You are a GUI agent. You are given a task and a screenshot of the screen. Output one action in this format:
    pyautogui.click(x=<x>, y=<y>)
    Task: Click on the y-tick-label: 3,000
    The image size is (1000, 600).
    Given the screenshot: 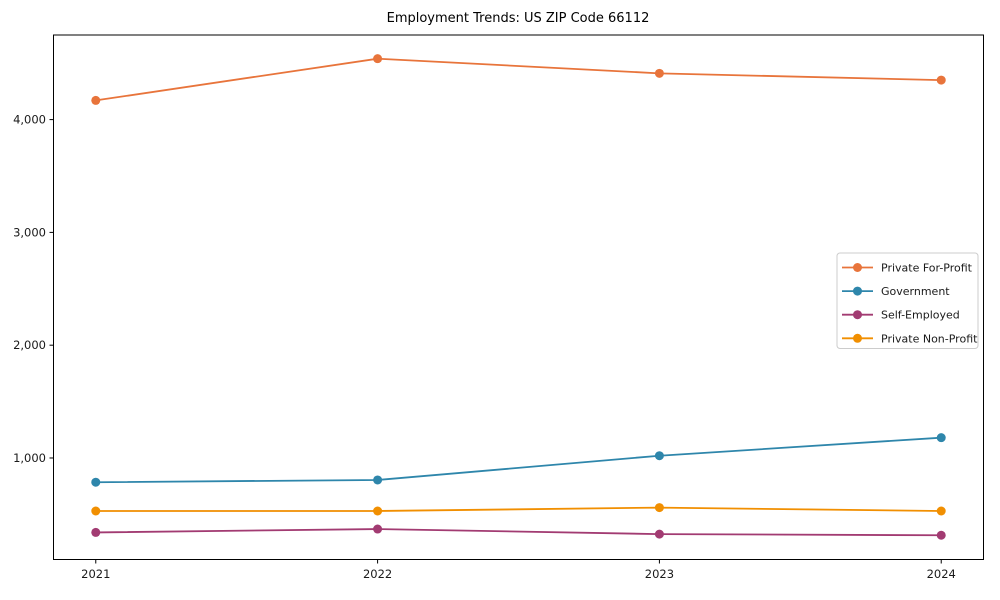 What is the action you would take?
    pyautogui.click(x=29, y=232)
    